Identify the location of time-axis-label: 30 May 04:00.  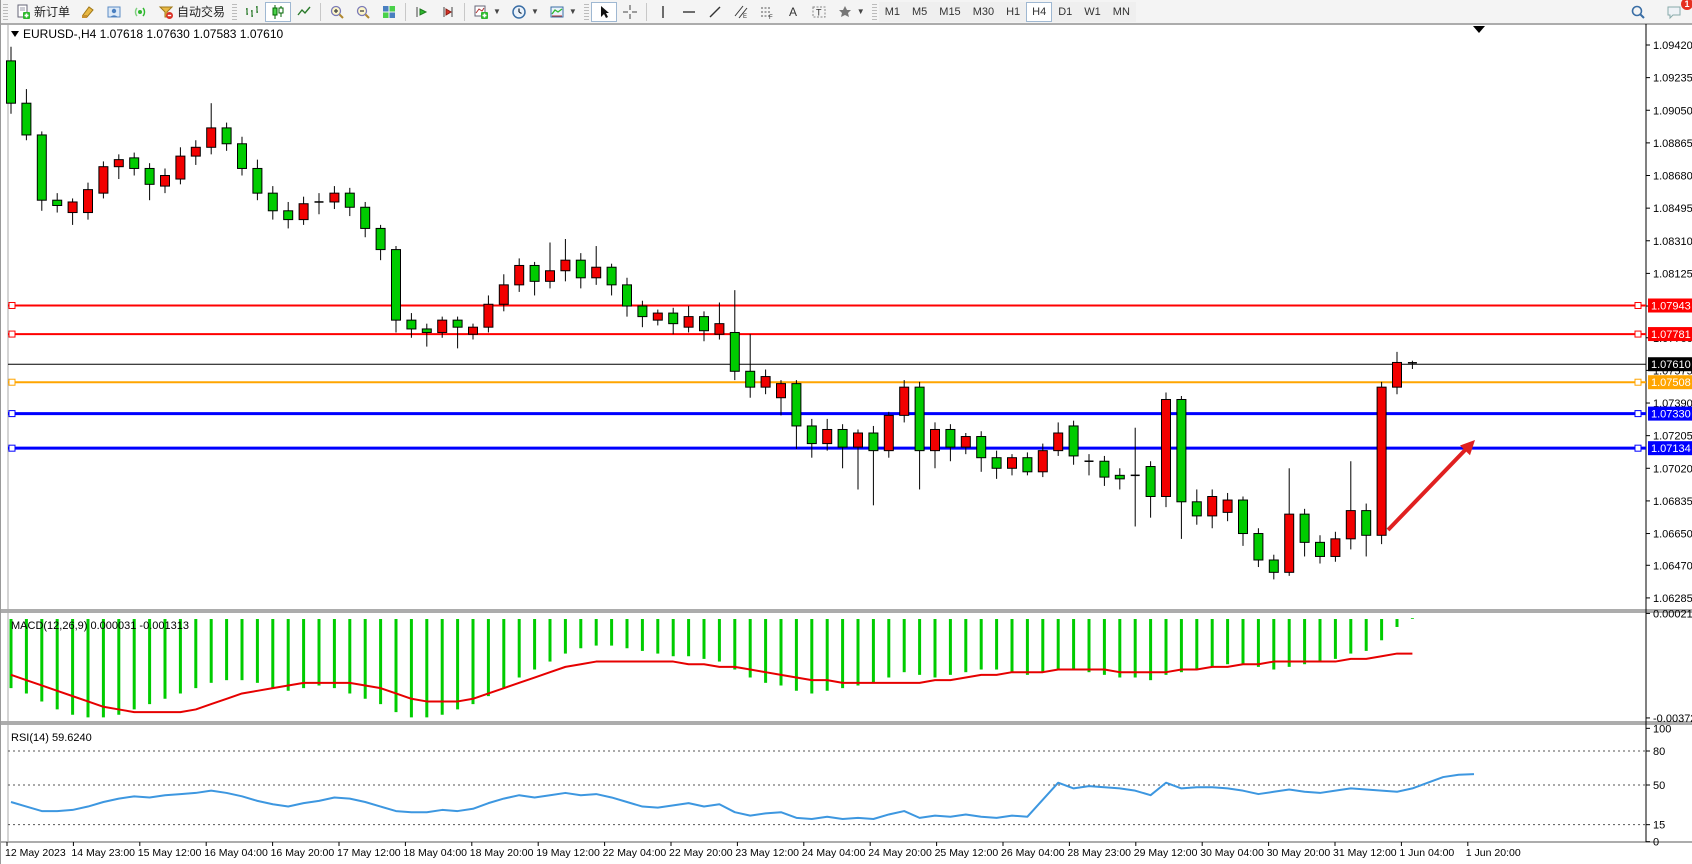
(1232, 853).